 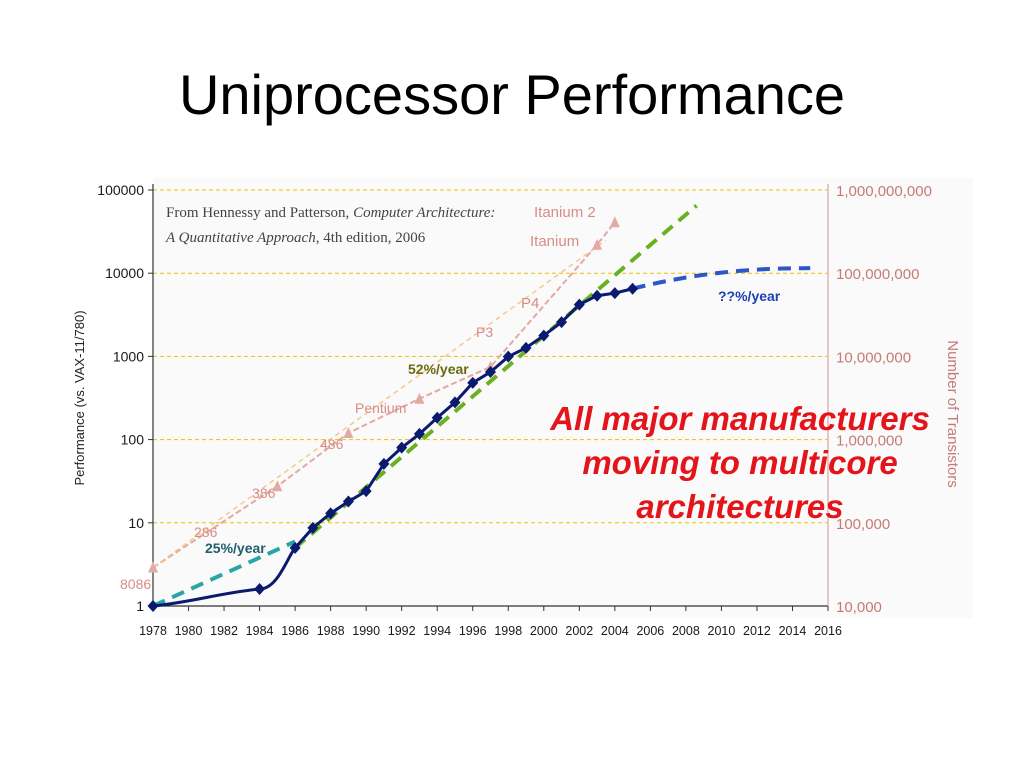 What do you see at coordinates (136, 523) in the screenshot?
I see `y-tick-label: 10` at bounding box center [136, 523].